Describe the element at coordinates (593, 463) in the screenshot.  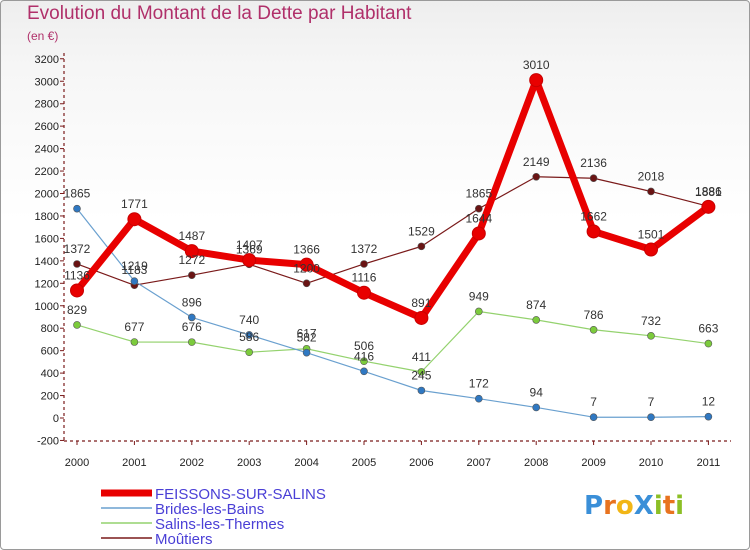
I see `x-tick-label: 2009` at that location.